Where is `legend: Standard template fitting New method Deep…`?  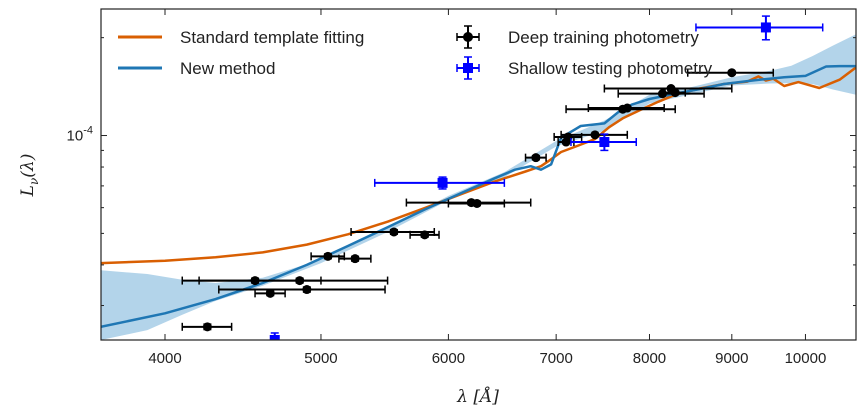
legend: Standard template fitting New method Deep… is located at coordinates (415, 52).